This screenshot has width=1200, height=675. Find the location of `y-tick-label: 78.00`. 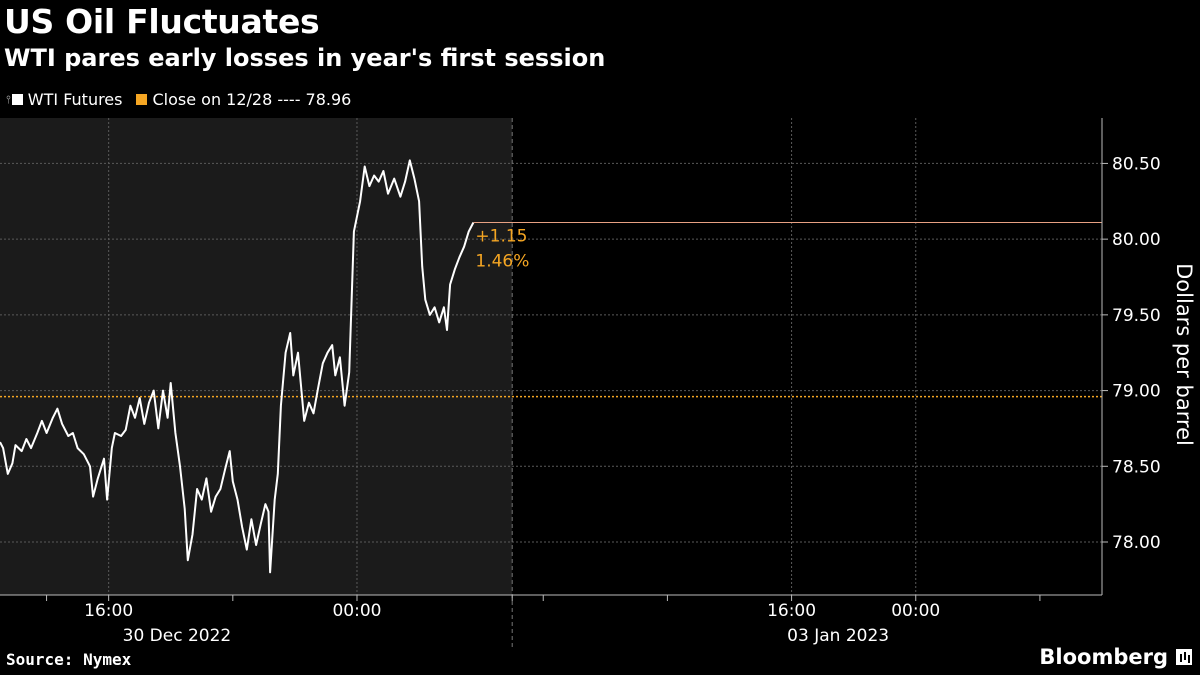

y-tick-label: 78.00 is located at coordinates (1136, 543).